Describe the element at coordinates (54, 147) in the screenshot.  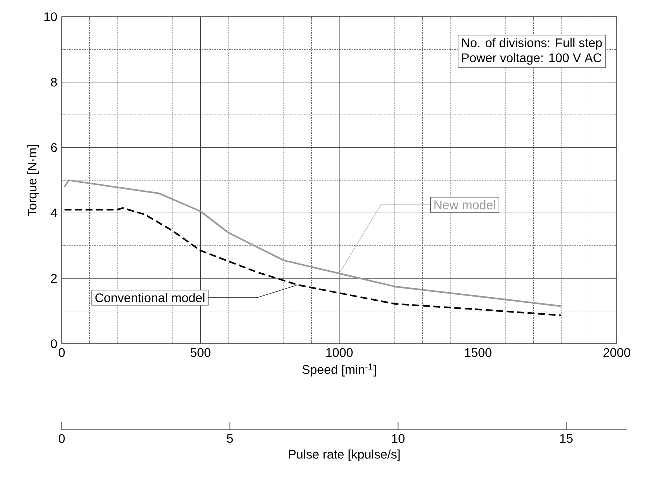
I see `y-tick-label: 6` at that location.